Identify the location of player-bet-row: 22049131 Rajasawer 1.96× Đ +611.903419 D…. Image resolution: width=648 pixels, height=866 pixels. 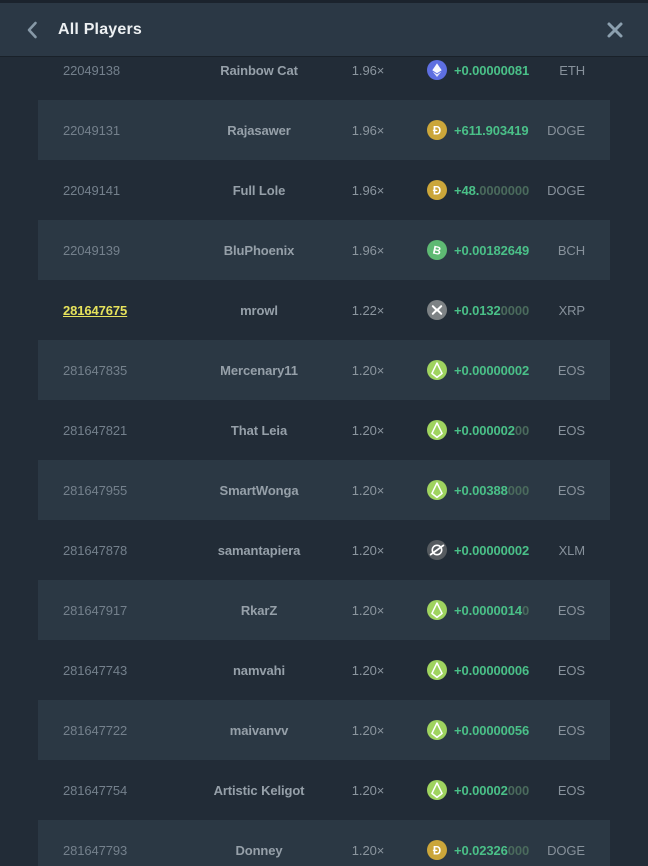
(324, 130).